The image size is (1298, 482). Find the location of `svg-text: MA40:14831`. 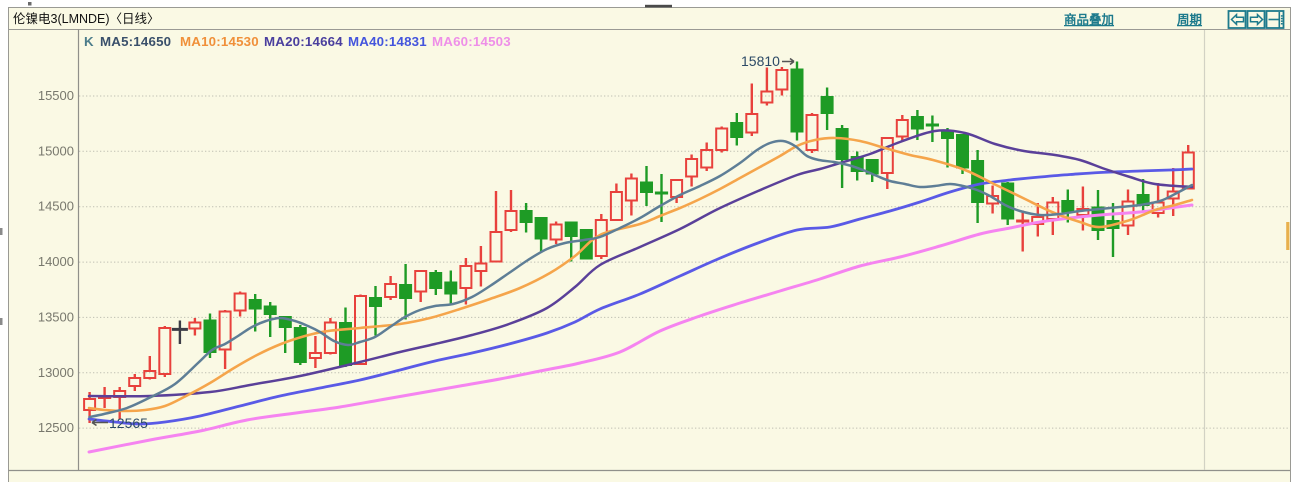

svg-text: MA40:14831 is located at coordinates (387, 41).